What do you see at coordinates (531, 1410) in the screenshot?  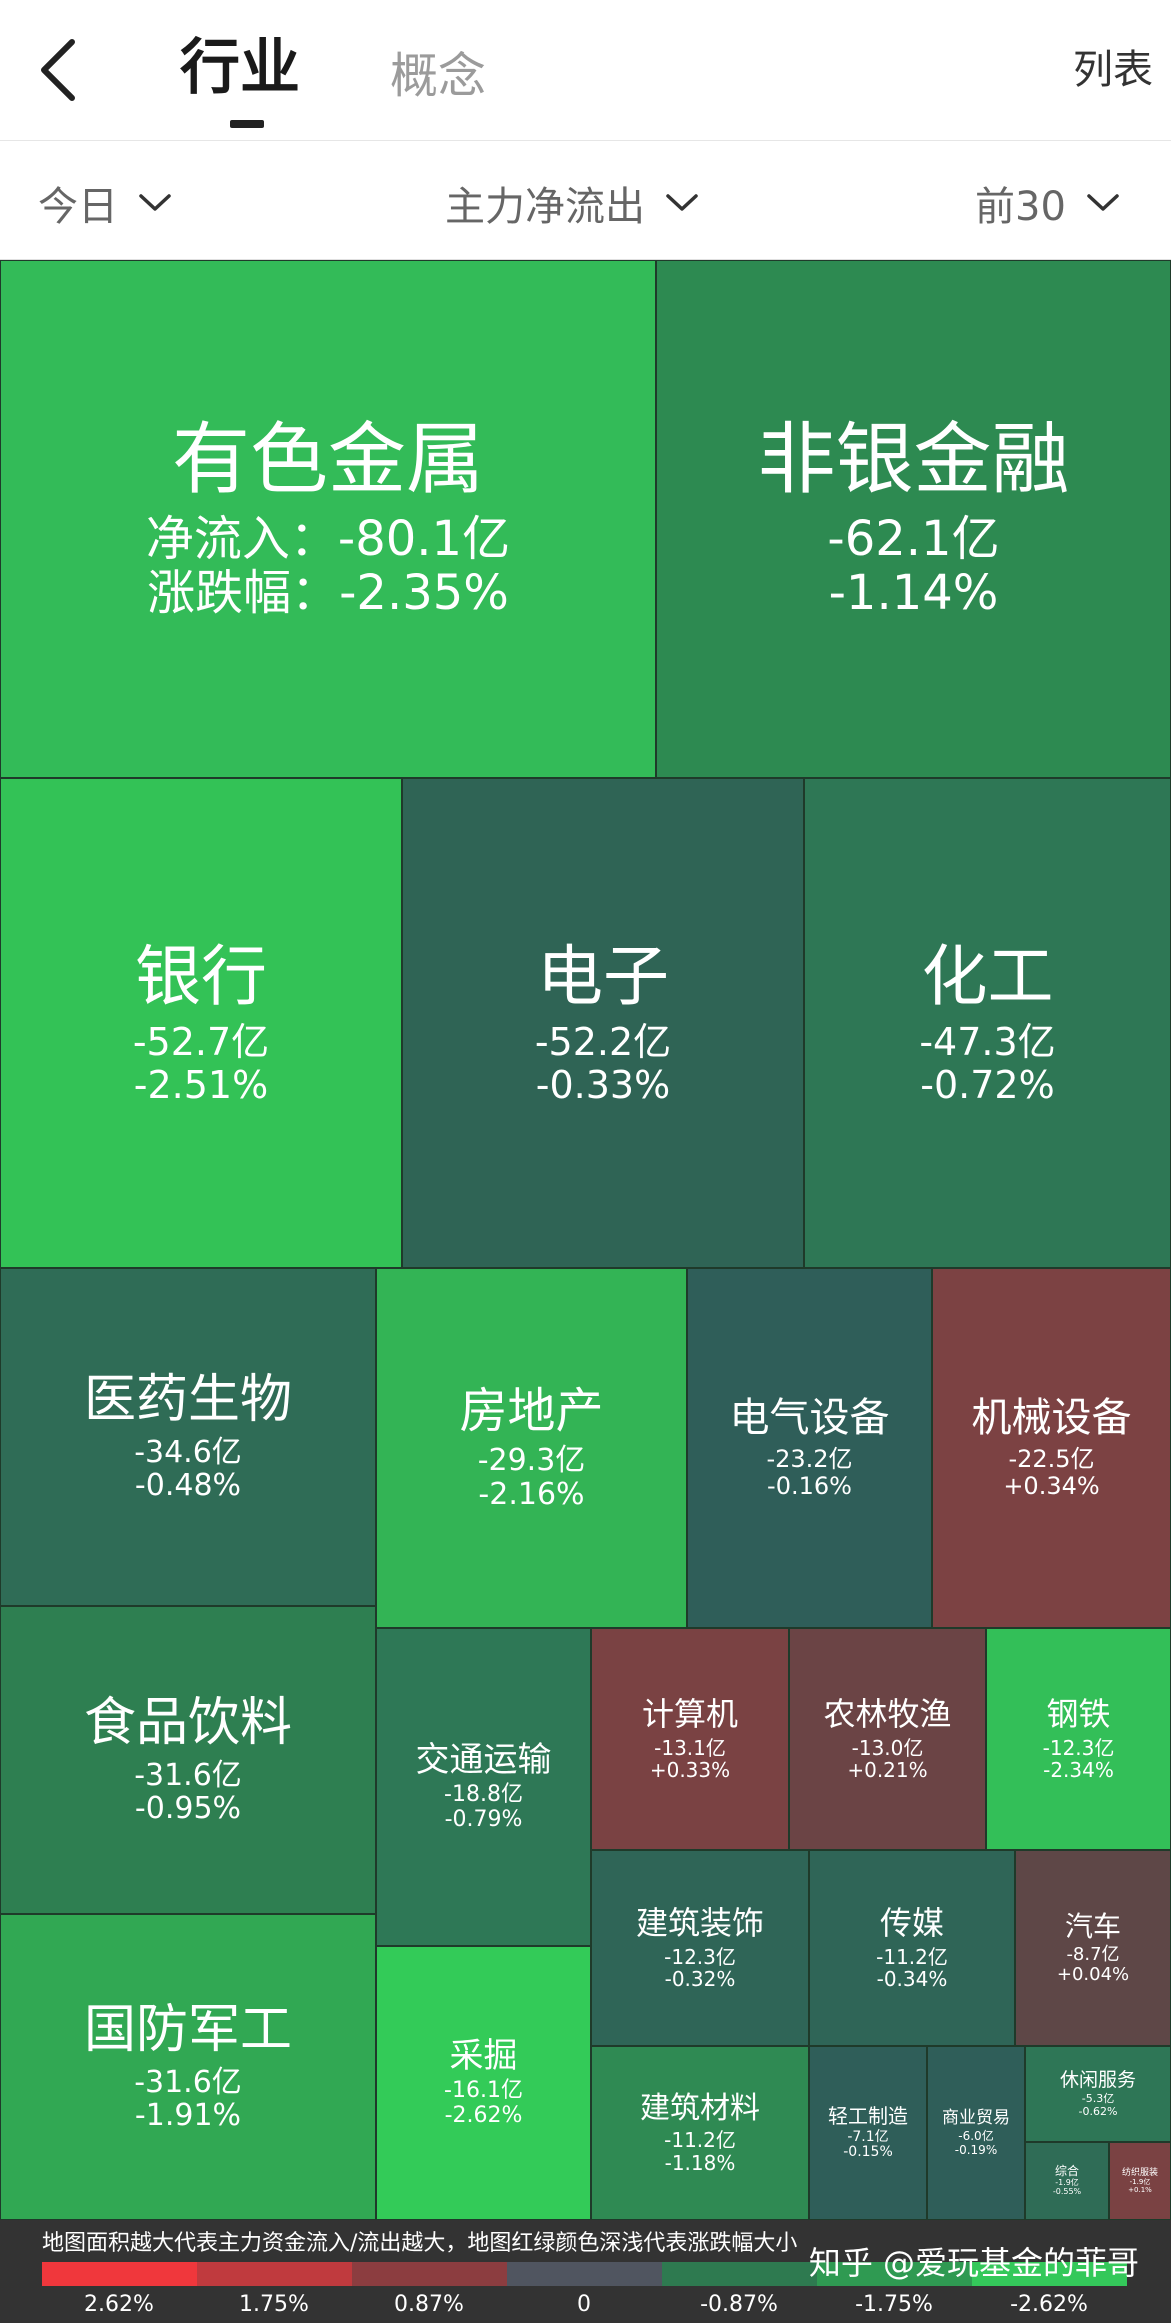 I see `sector-name: 房地产` at bounding box center [531, 1410].